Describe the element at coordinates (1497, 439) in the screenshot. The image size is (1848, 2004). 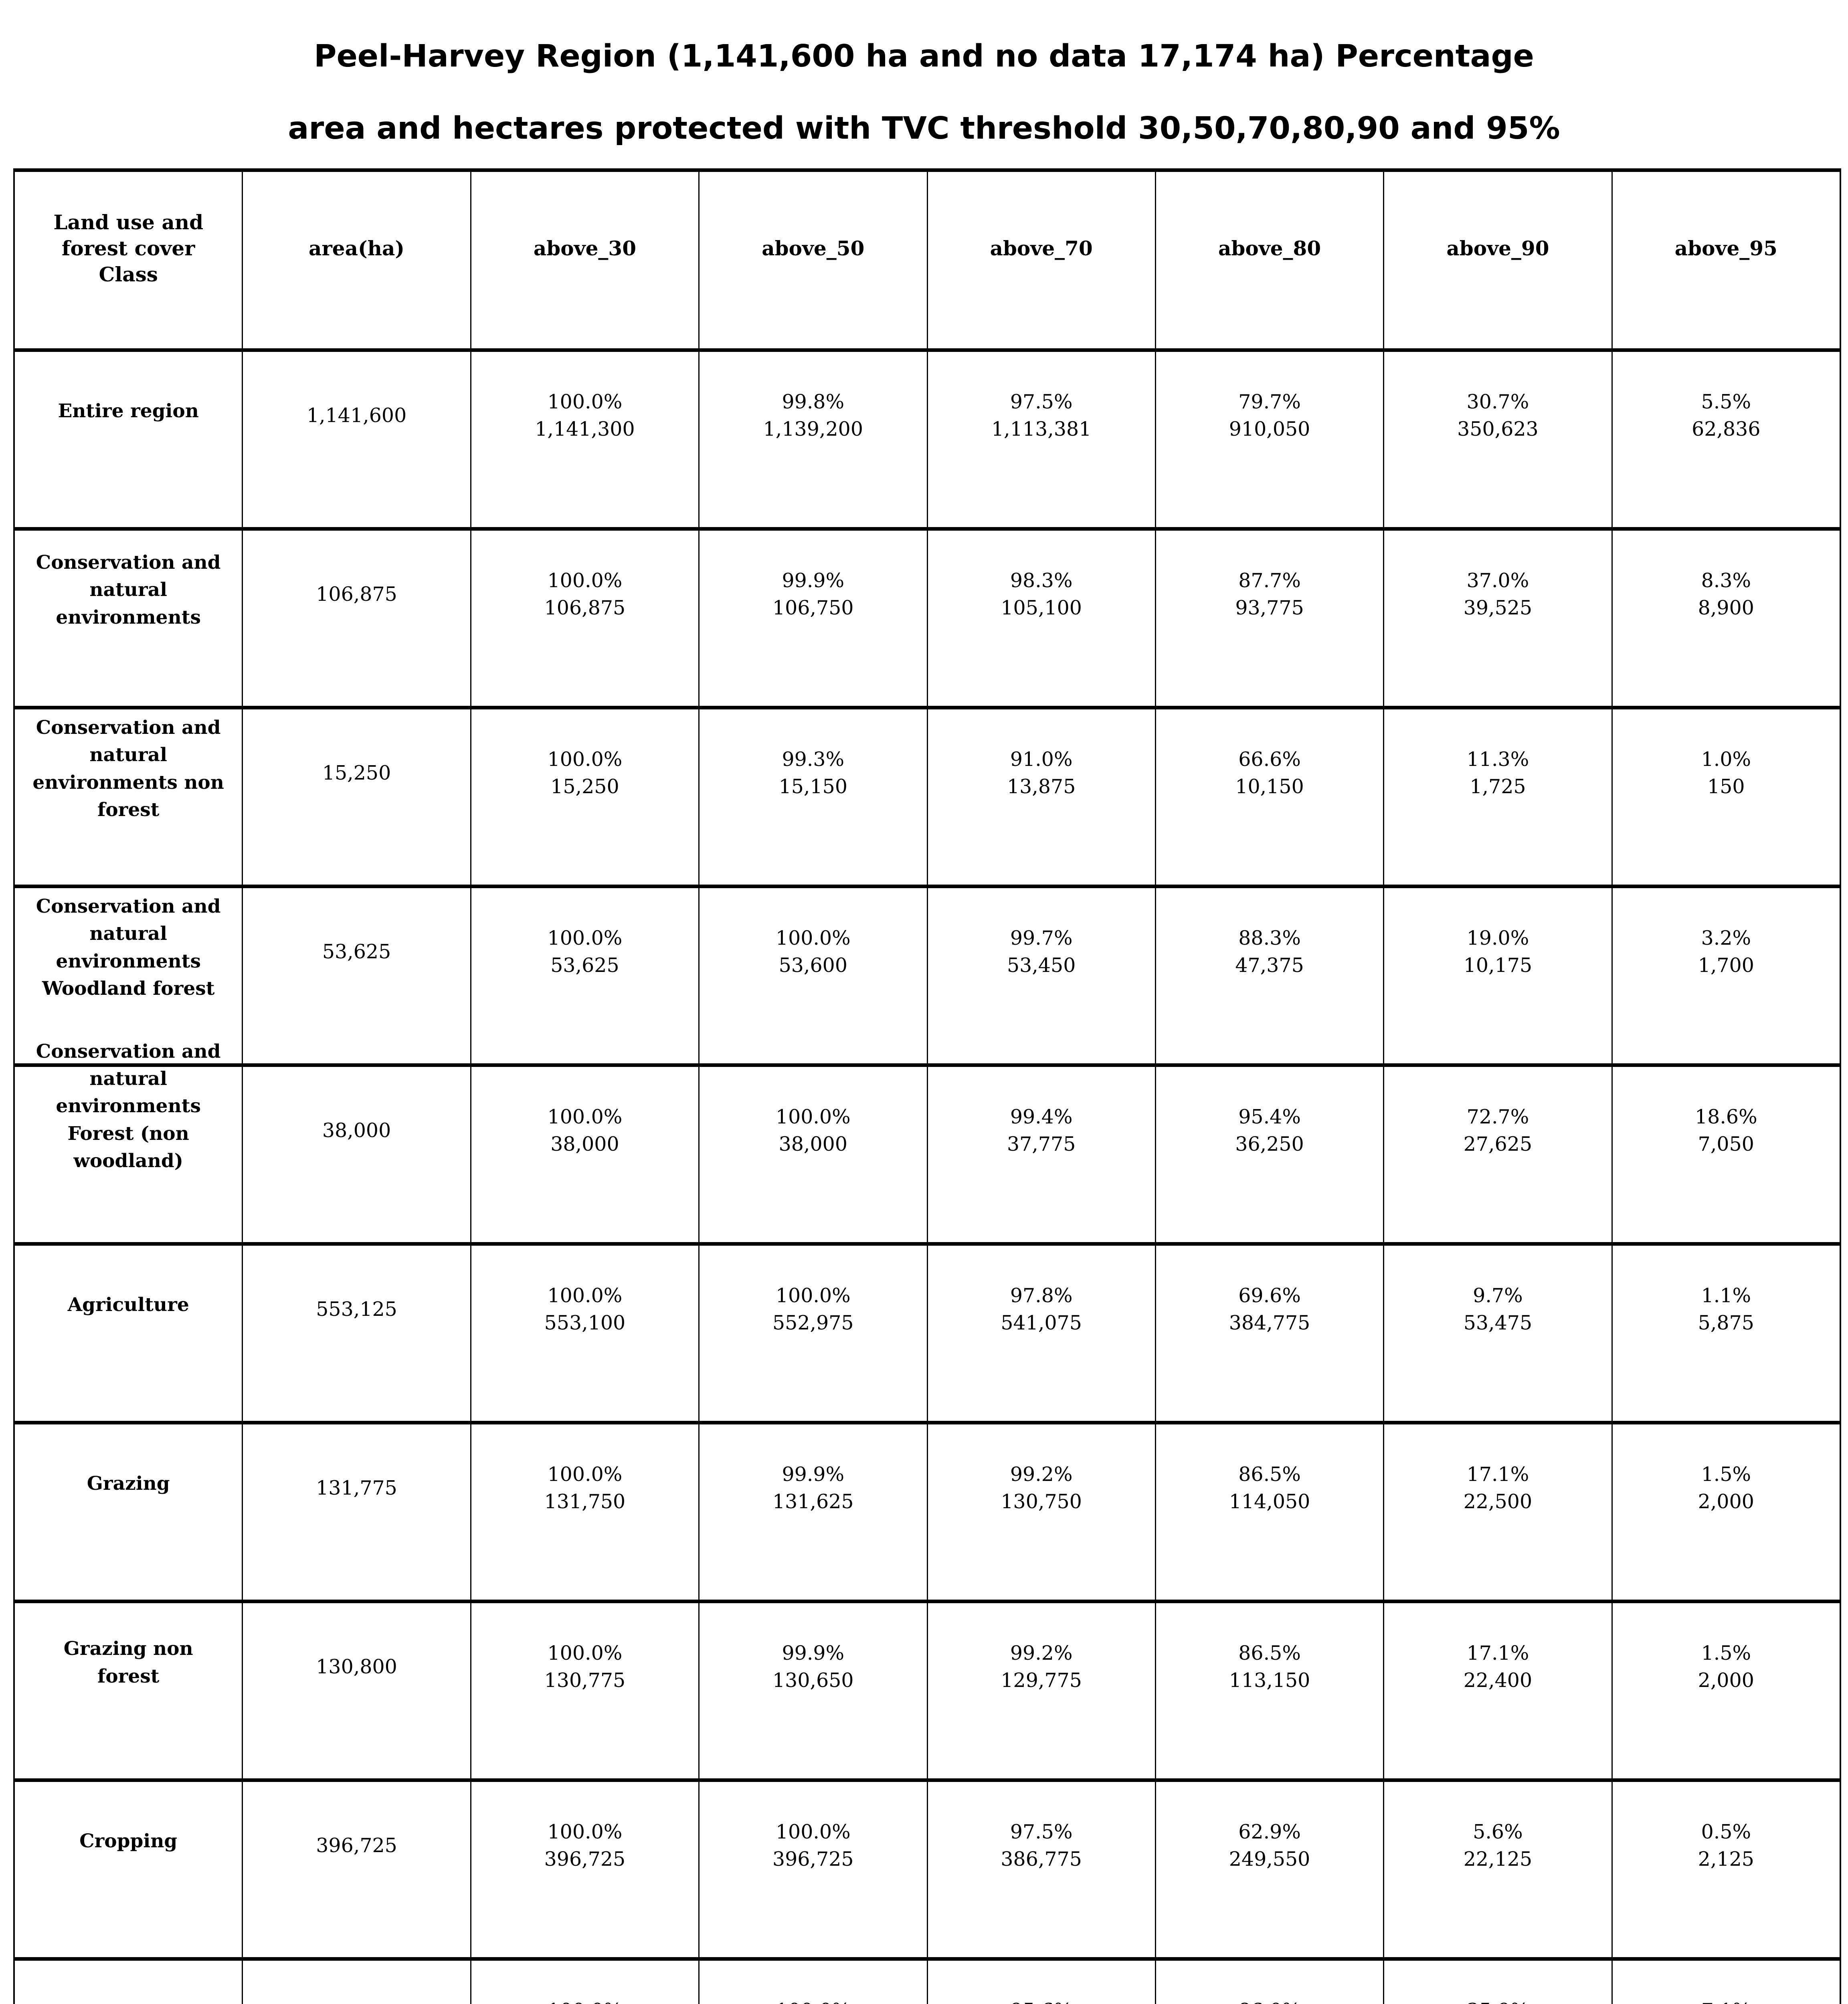
I see `cell-above90: 30.7% 350,623` at that location.